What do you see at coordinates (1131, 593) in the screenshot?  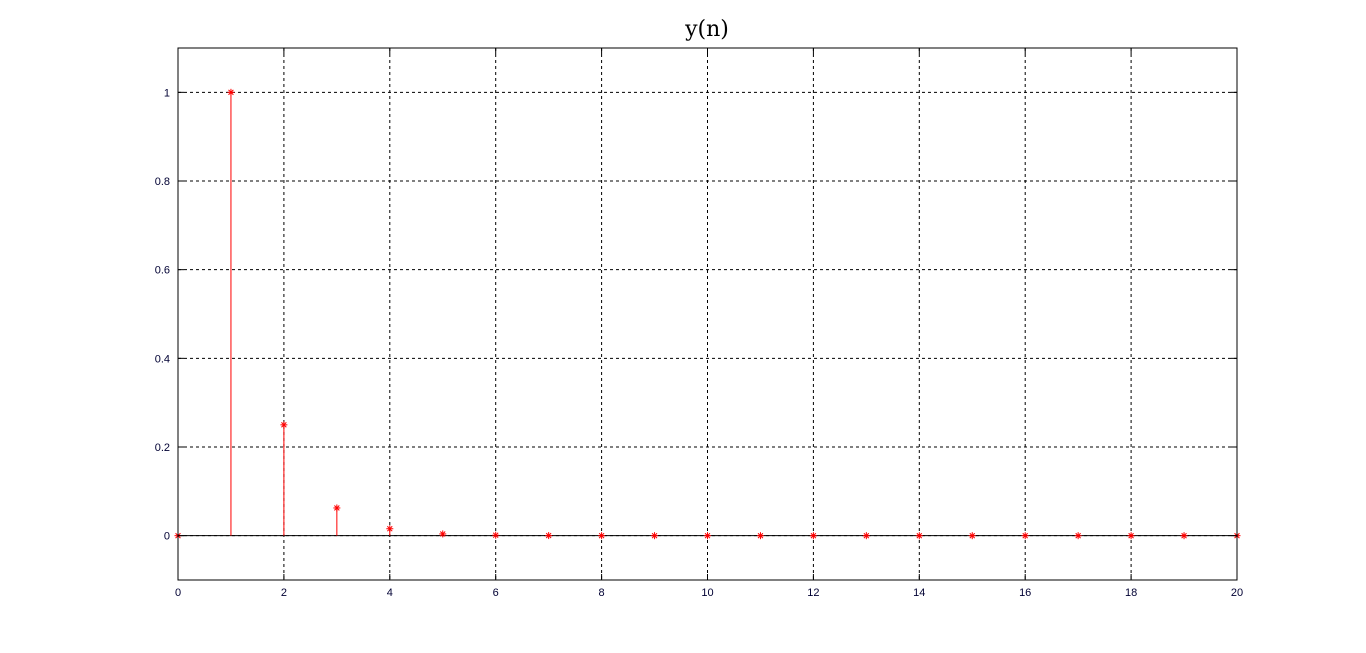 I see `x-tick-label: 18` at bounding box center [1131, 593].